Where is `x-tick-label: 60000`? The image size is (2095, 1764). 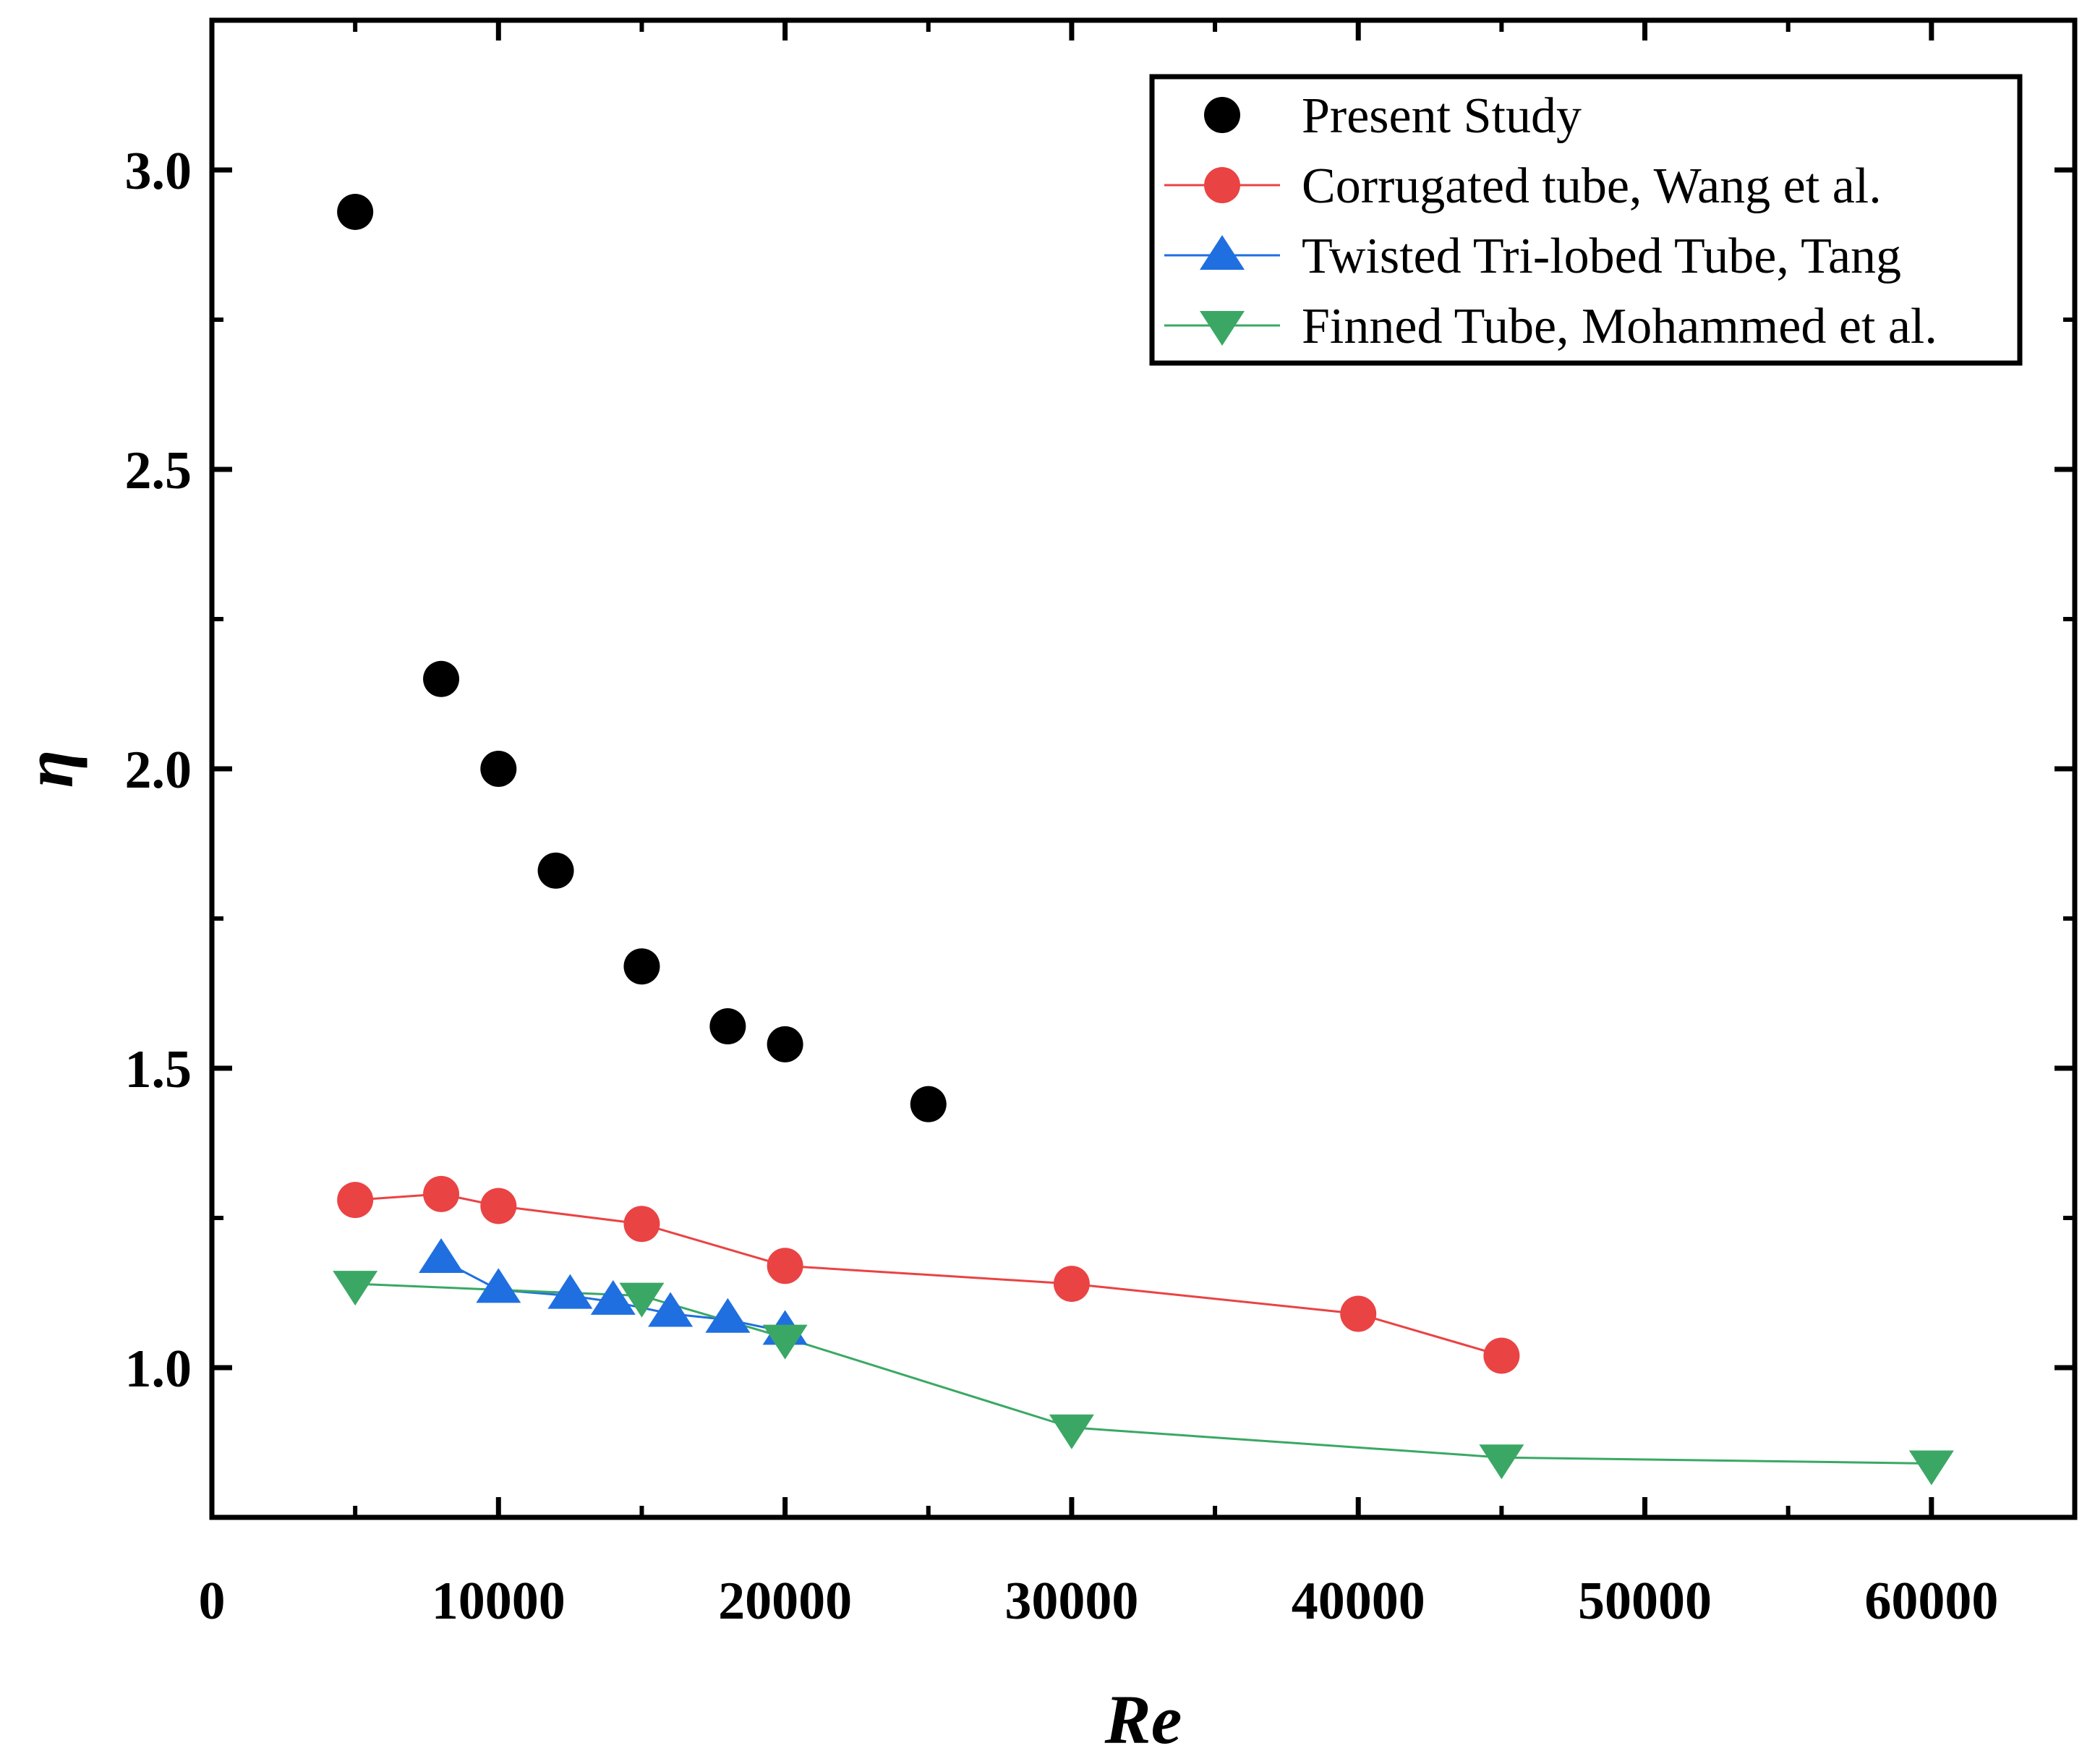 x-tick-label: 60000 is located at coordinates (1931, 1601).